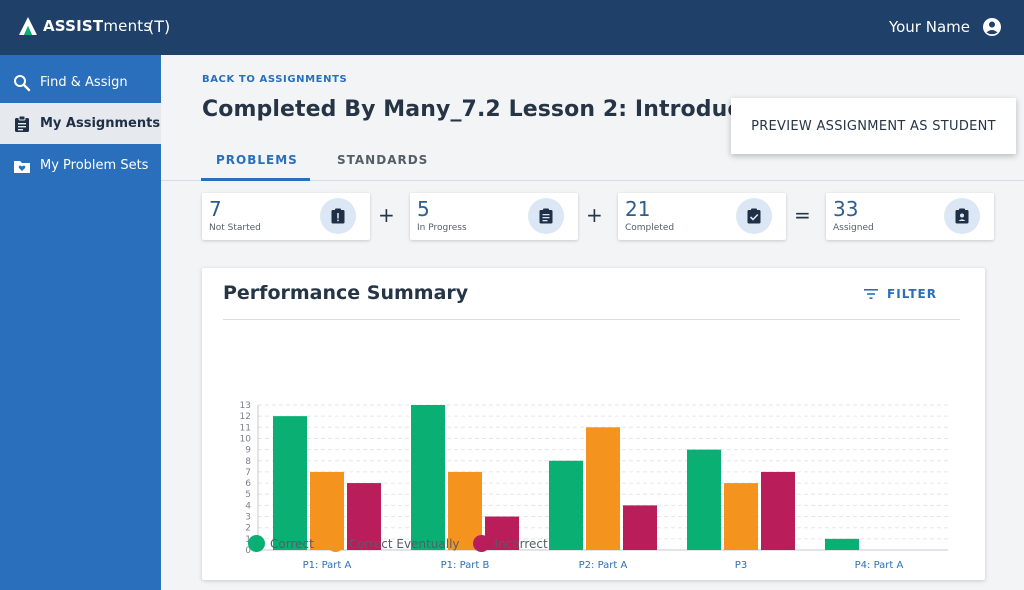 The width and height of the screenshot is (1024, 590). I want to click on stat-label: Completed, so click(650, 228).